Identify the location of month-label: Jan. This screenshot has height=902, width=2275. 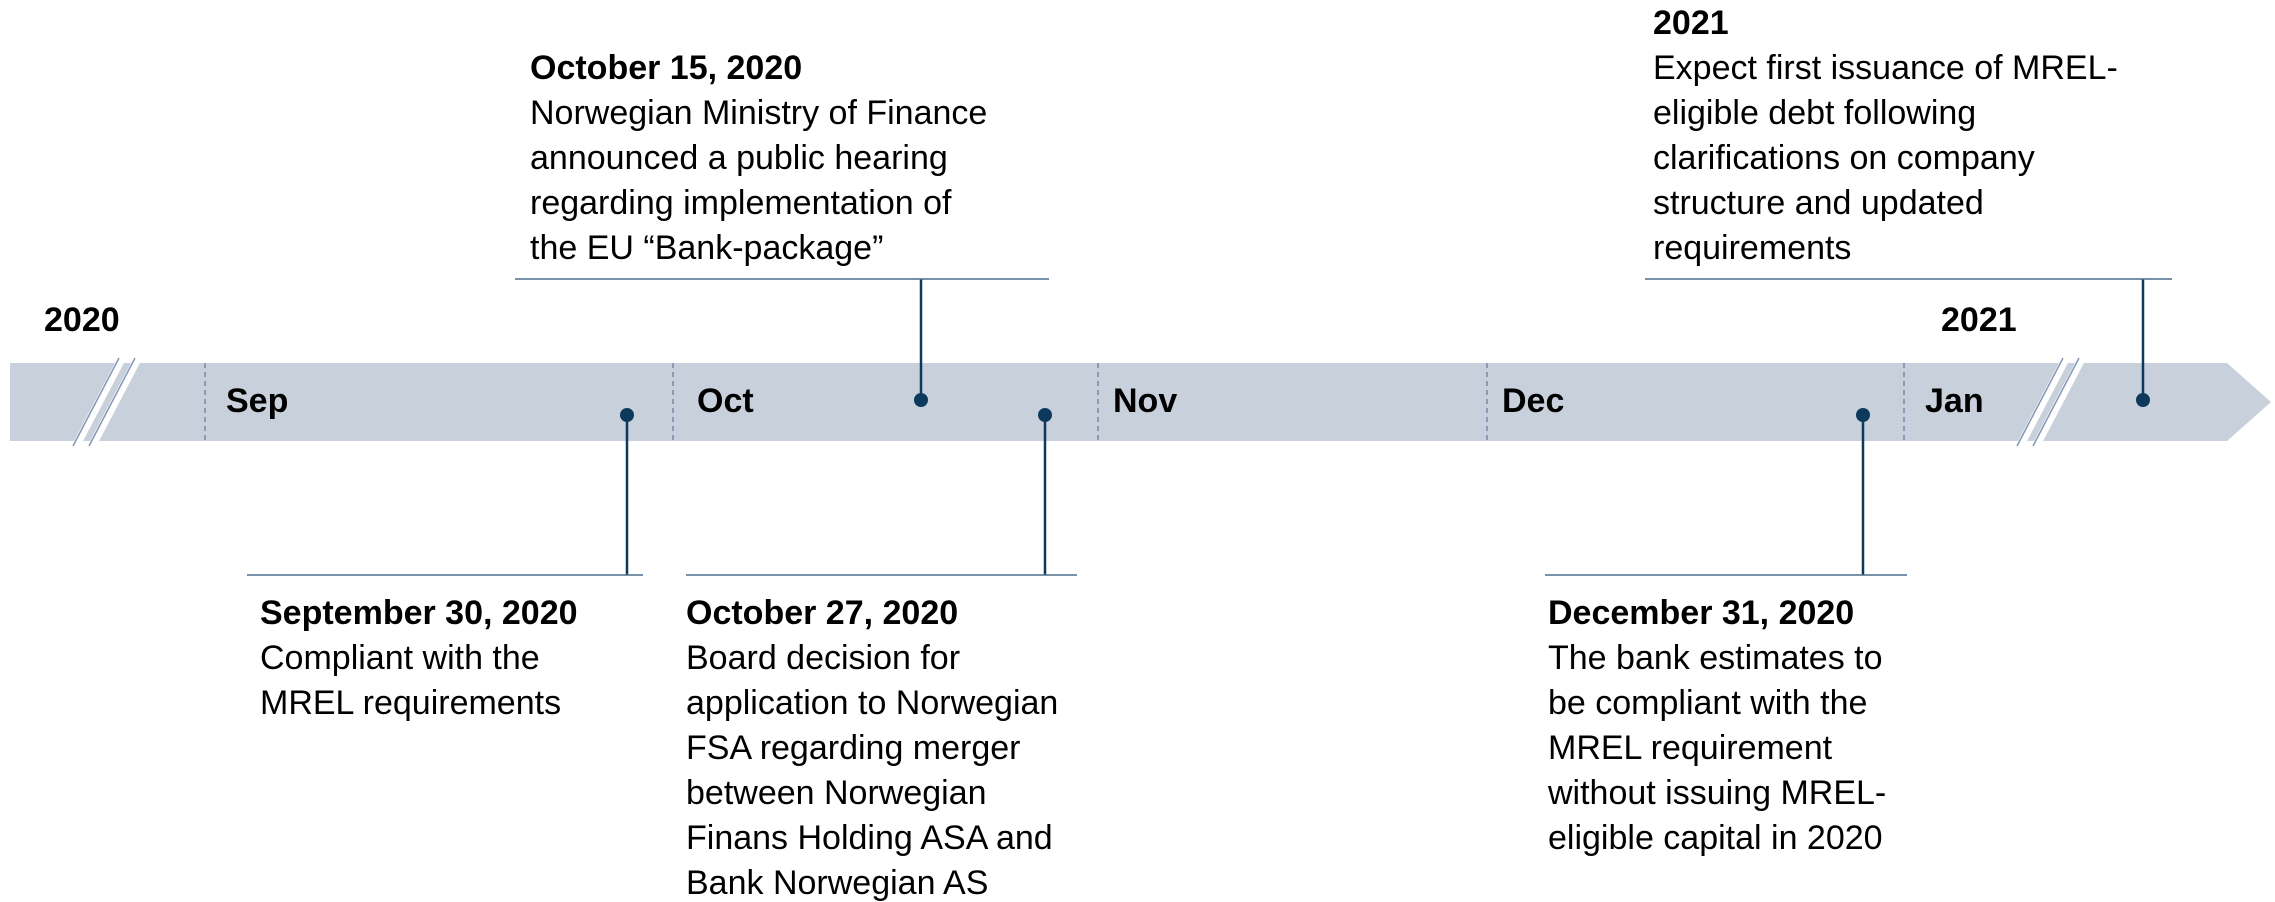
(1954, 401).